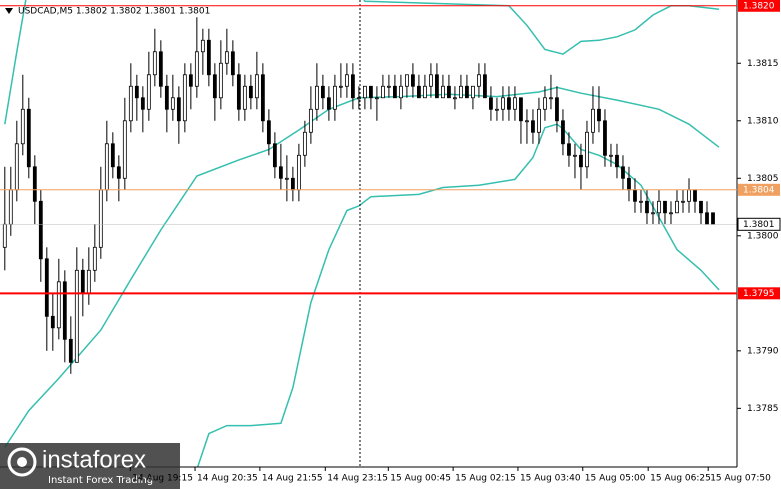  I want to click on level-label: 1.3804, so click(759, 190).